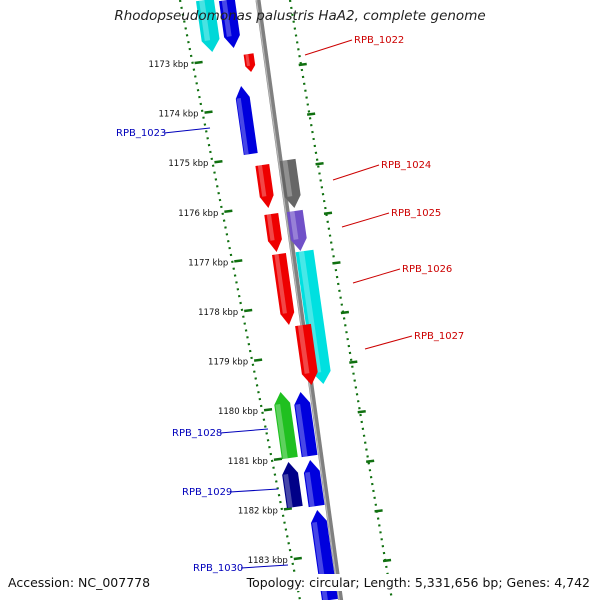 The width and height of the screenshot is (600, 600). What do you see at coordinates (258, 511) in the screenshot?
I see `kbp-label: 1182 kbp` at bounding box center [258, 511].